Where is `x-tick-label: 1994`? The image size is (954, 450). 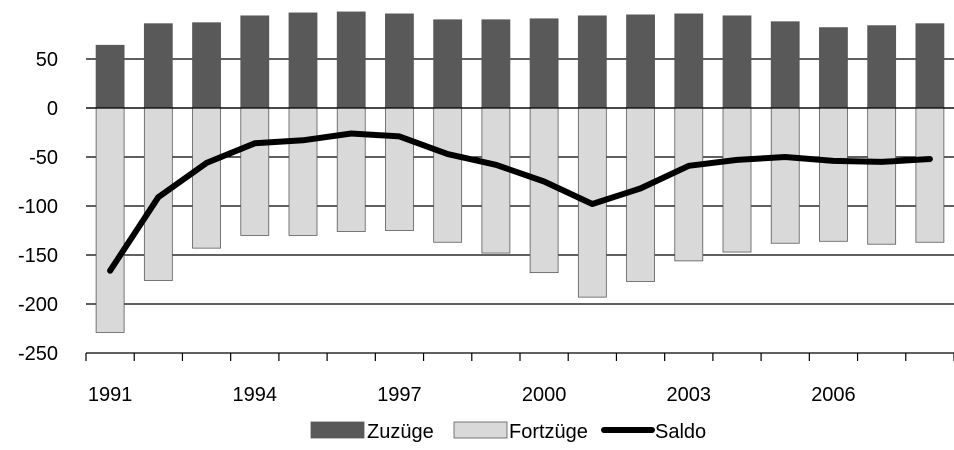
x-tick-label: 1994 is located at coordinates (255, 395).